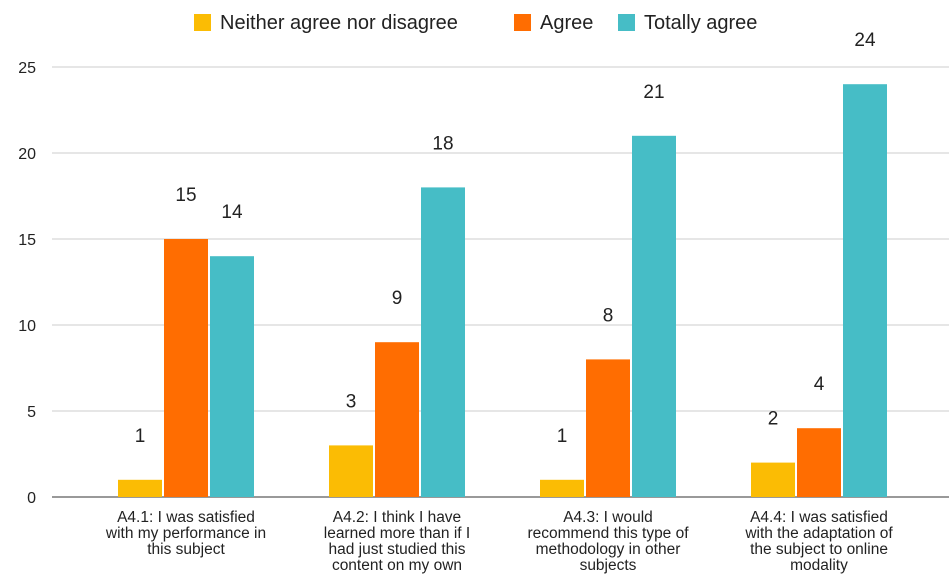 This screenshot has width=949, height=583. What do you see at coordinates (865, 40) in the screenshot?
I see `data-label: 24` at bounding box center [865, 40].